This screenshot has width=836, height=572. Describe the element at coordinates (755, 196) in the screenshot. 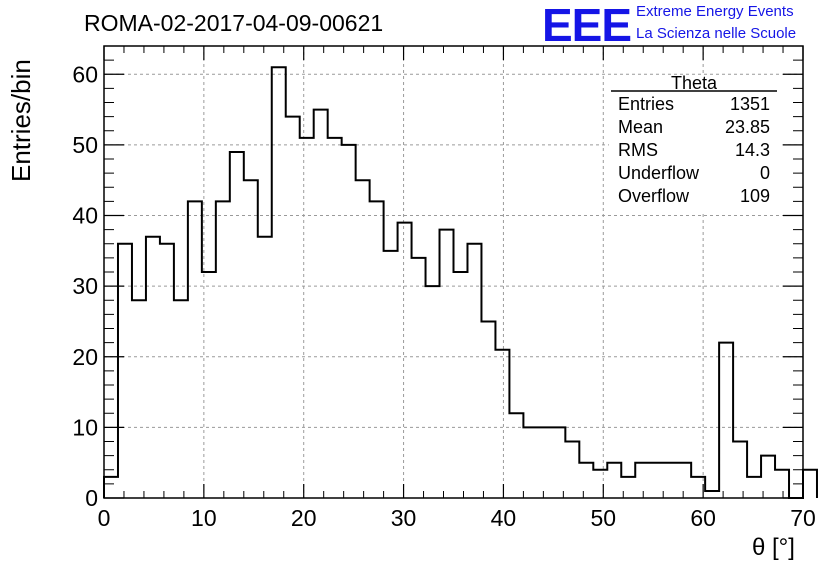

I see `stats-row-value: 109` at that location.